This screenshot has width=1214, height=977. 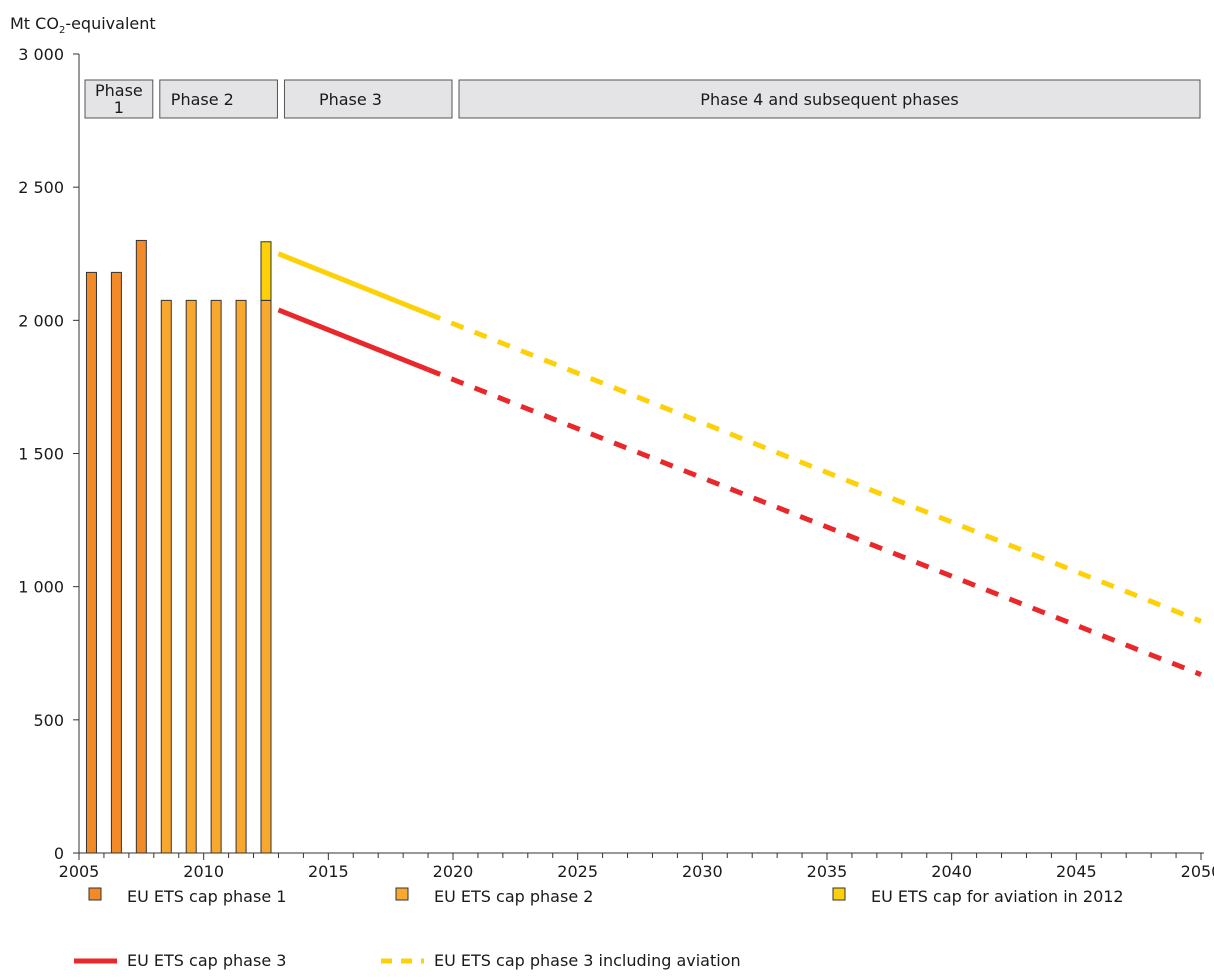 What do you see at coordinates (203, 871) in the screenshot?
I see `x-tick-label-2010: 2010` at bounding box center [203, 871].